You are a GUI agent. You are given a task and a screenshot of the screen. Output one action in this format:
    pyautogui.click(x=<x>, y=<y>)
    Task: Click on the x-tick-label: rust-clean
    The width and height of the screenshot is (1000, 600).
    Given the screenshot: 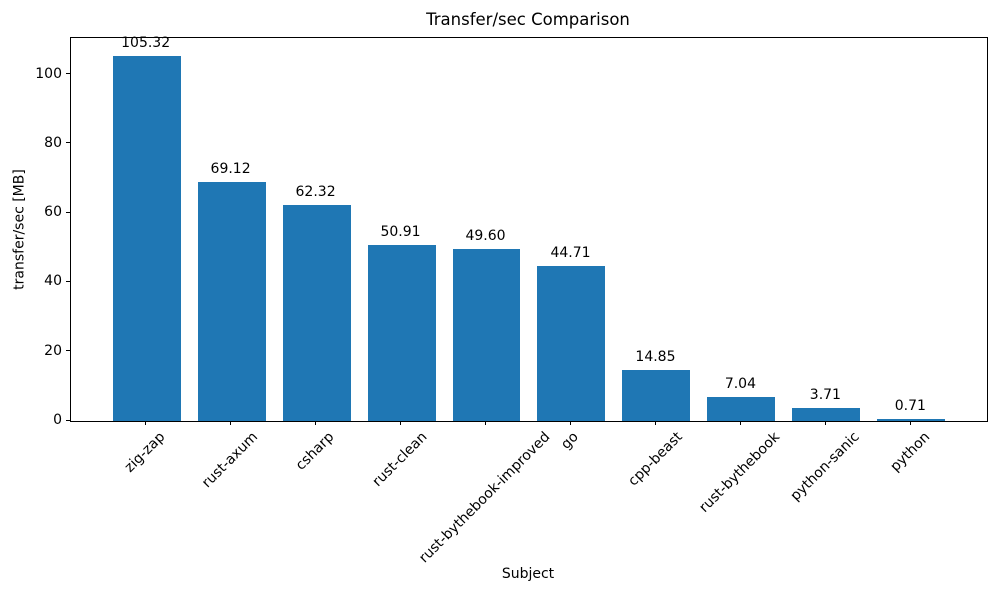 What is the action you would take?
    pyautogui.click(x=400, y=459)
    